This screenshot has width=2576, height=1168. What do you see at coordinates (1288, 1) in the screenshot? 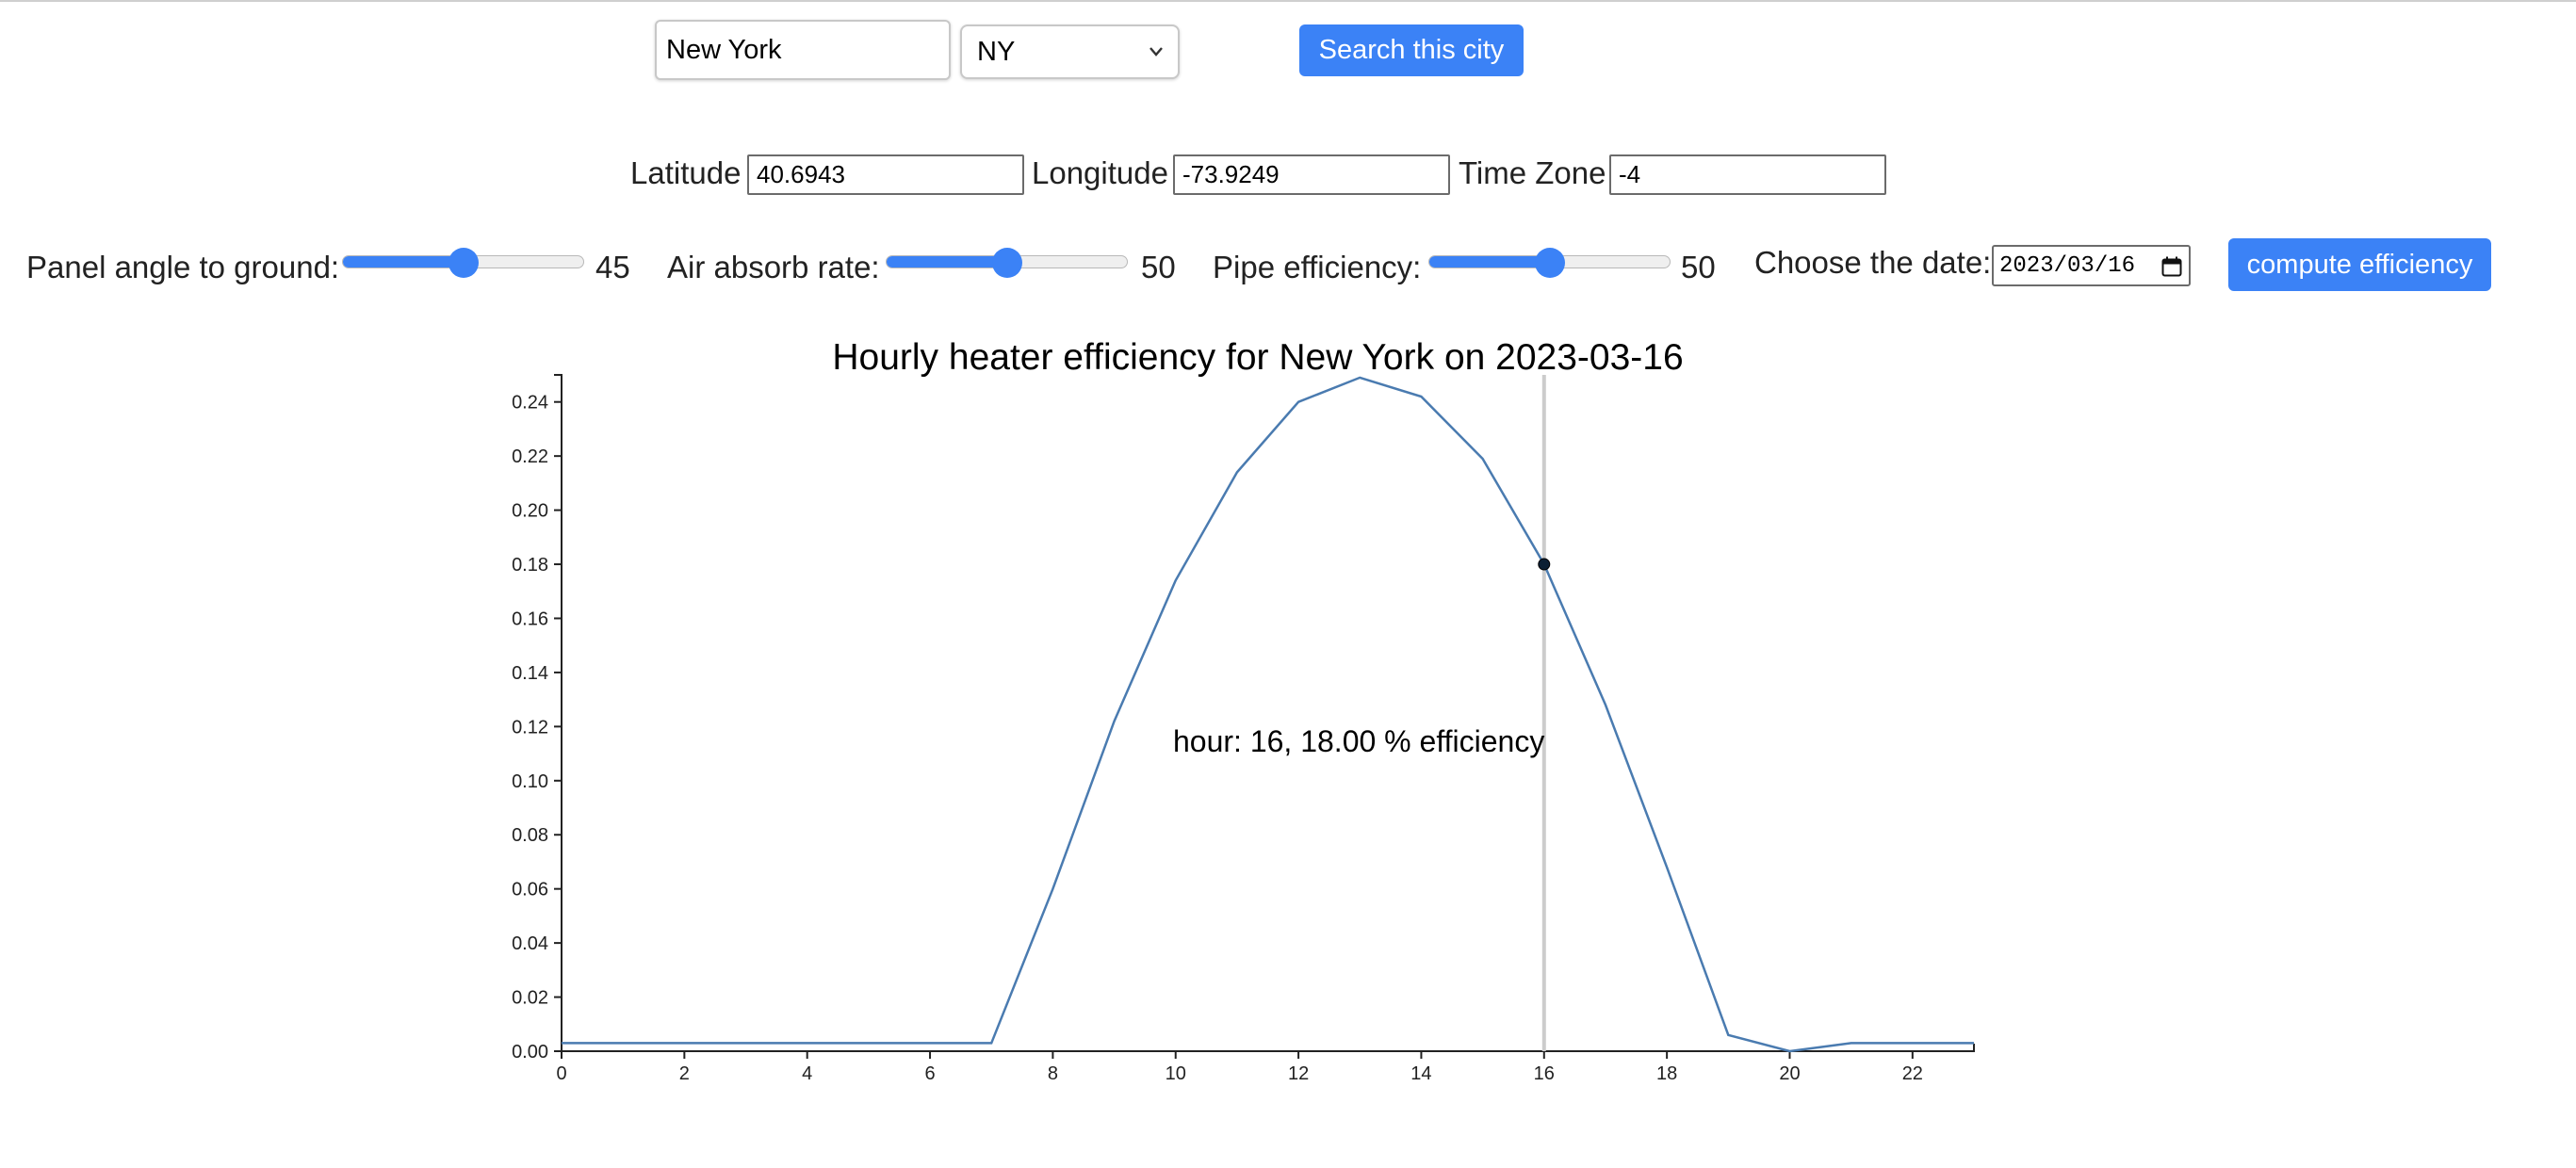
I see `top-border` at bounding box center [1288, 1].